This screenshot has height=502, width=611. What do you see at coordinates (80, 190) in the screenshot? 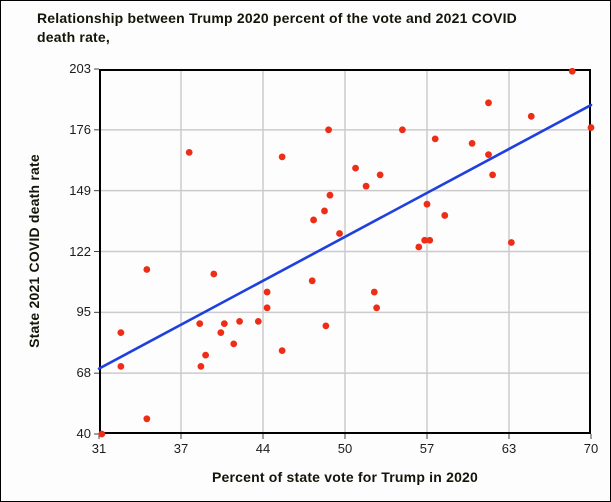
I see `y-tick-label: 149` at bounding box center [80, 190].